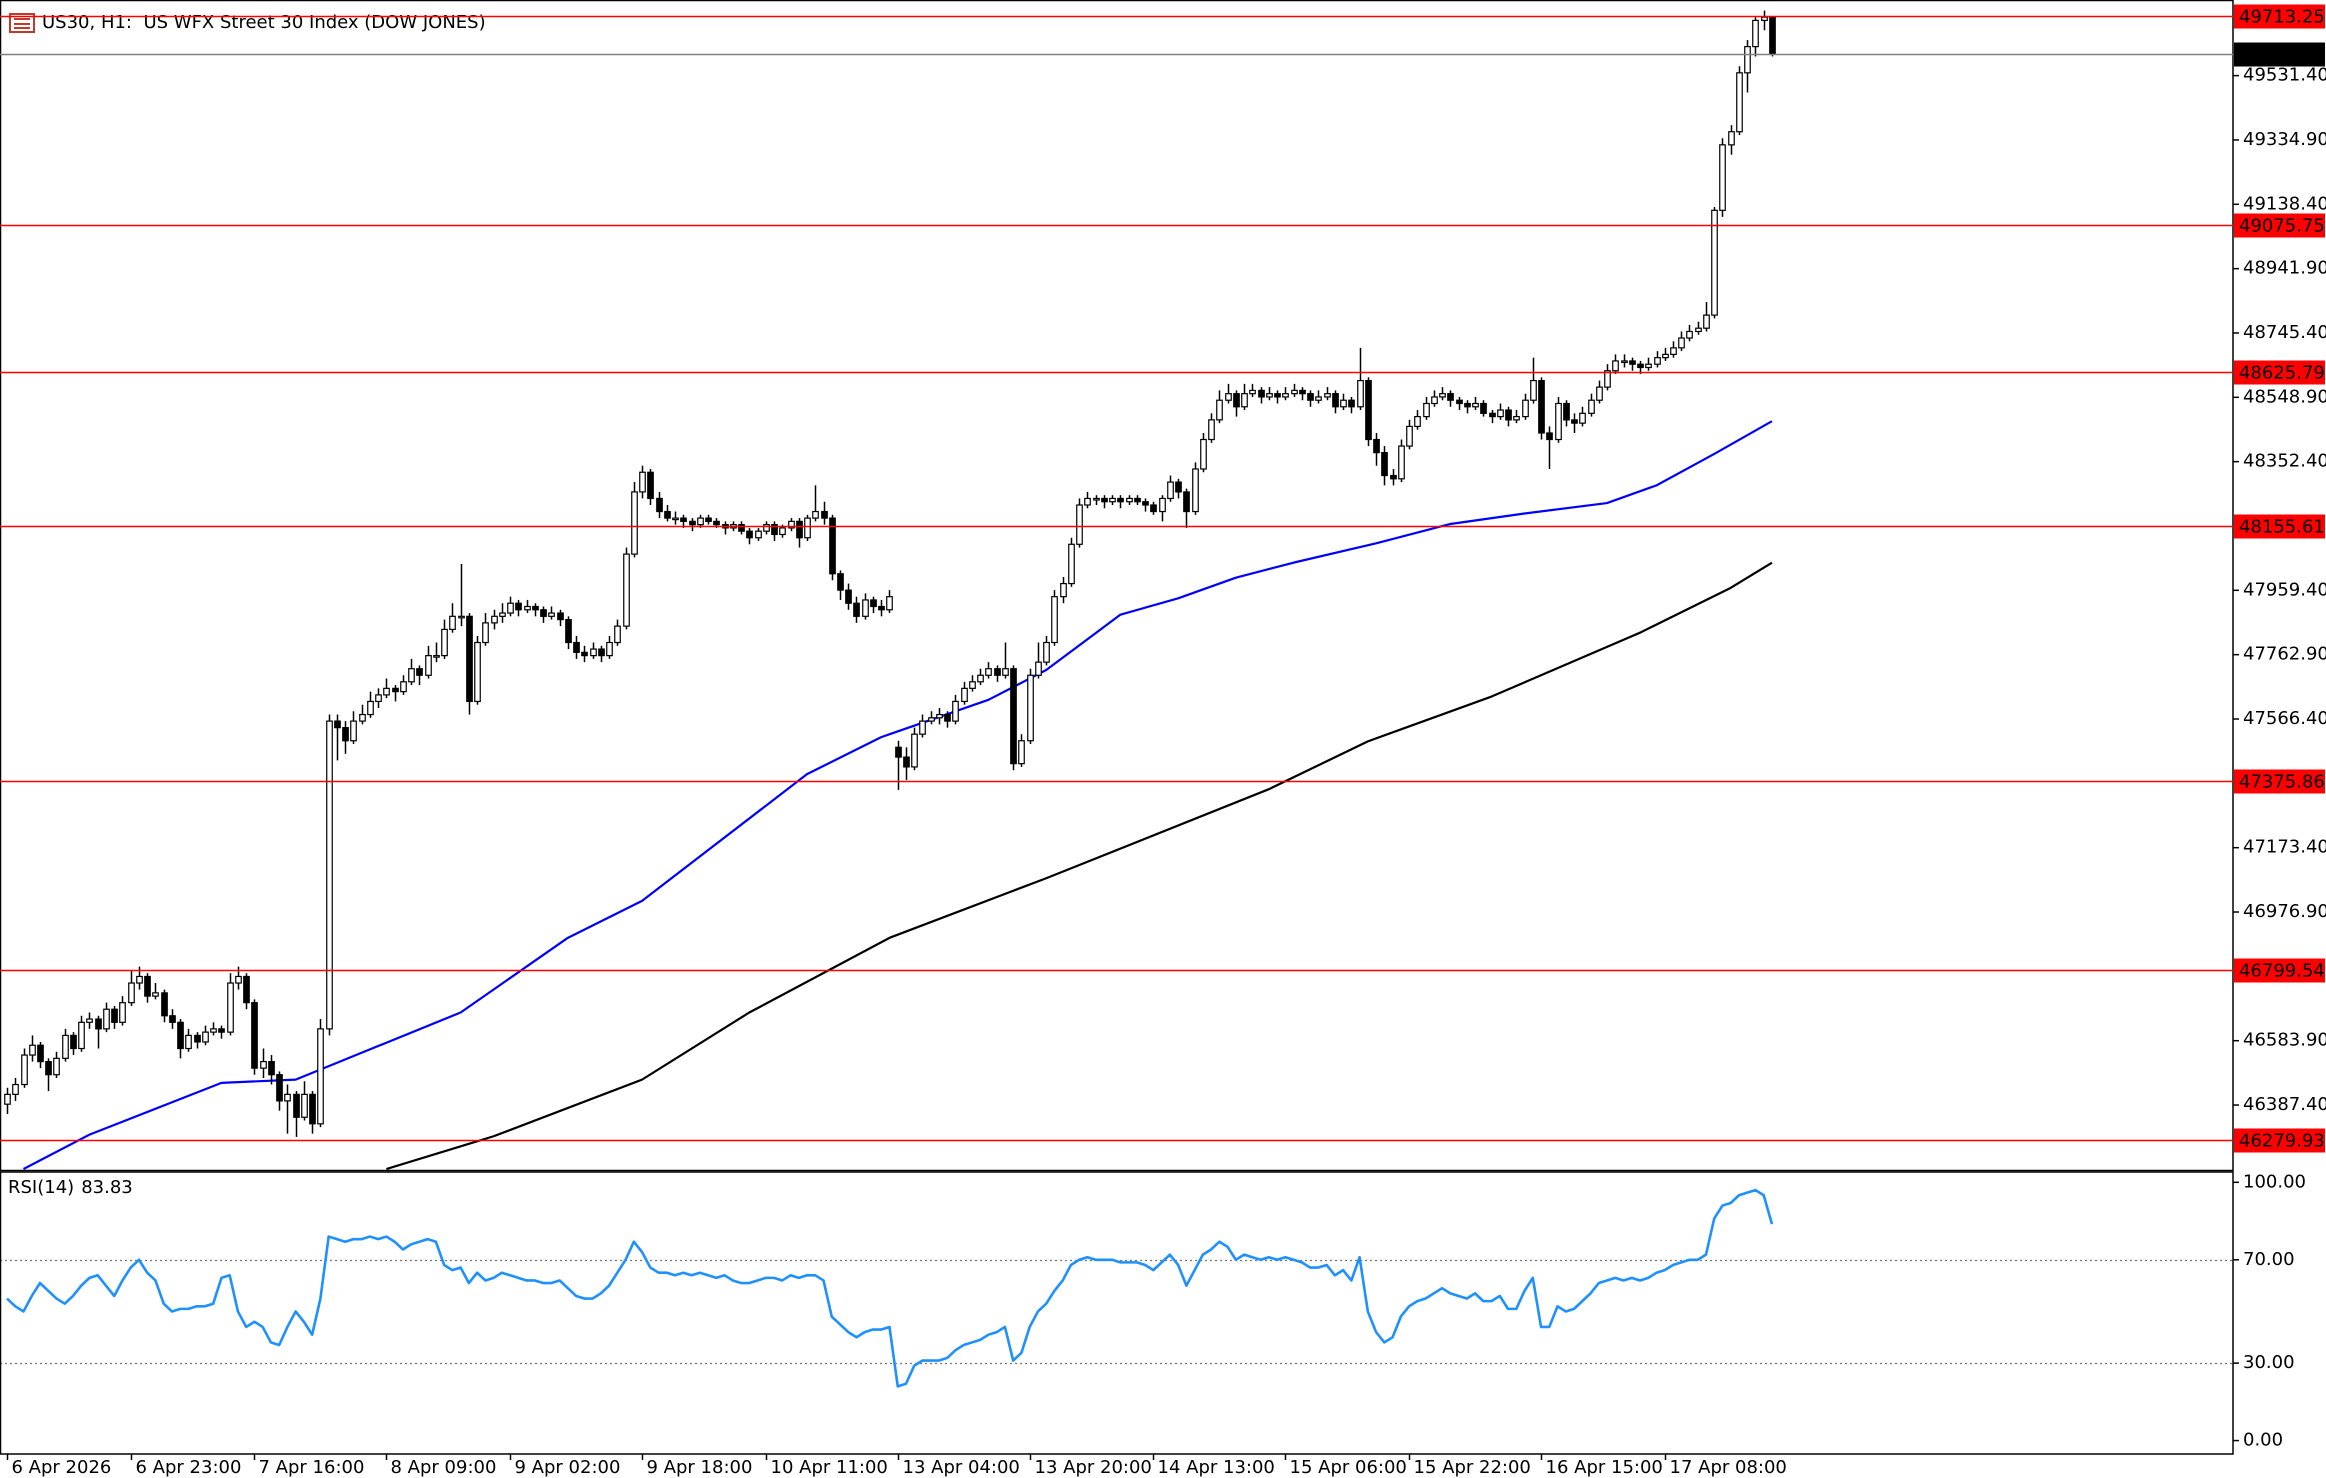 The height and width of the screenshot is (1478, 2326). I want to click on level-label: 46799.54, so click(2282, 971).